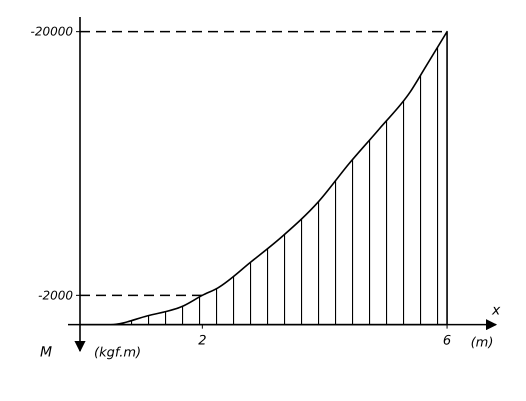 This screenshot has width=526, height=401. What do you see at coordinates (56, 295) in the screenshot?
I see `y-tick-label: -2000` at bounding box center [56, 295].